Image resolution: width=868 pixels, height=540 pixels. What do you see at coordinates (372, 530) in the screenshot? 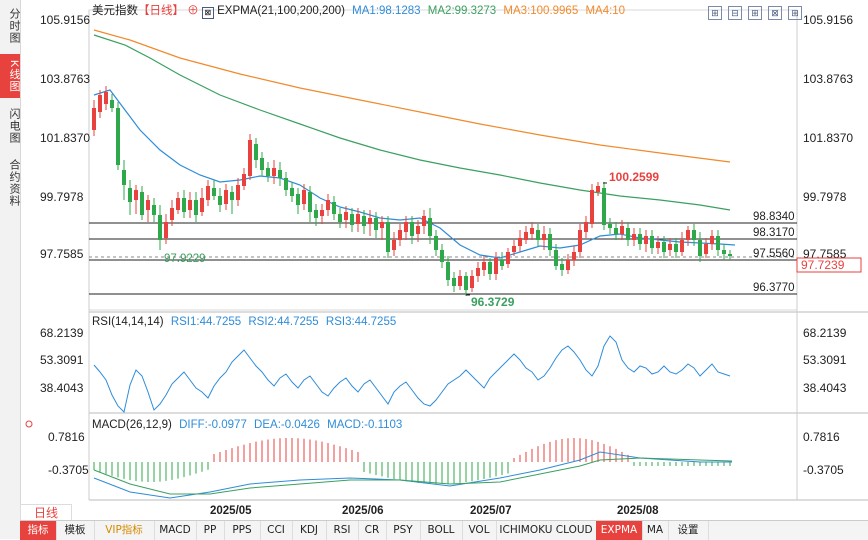
I see `tab-cr: CR` at bounding box center [372, 530].